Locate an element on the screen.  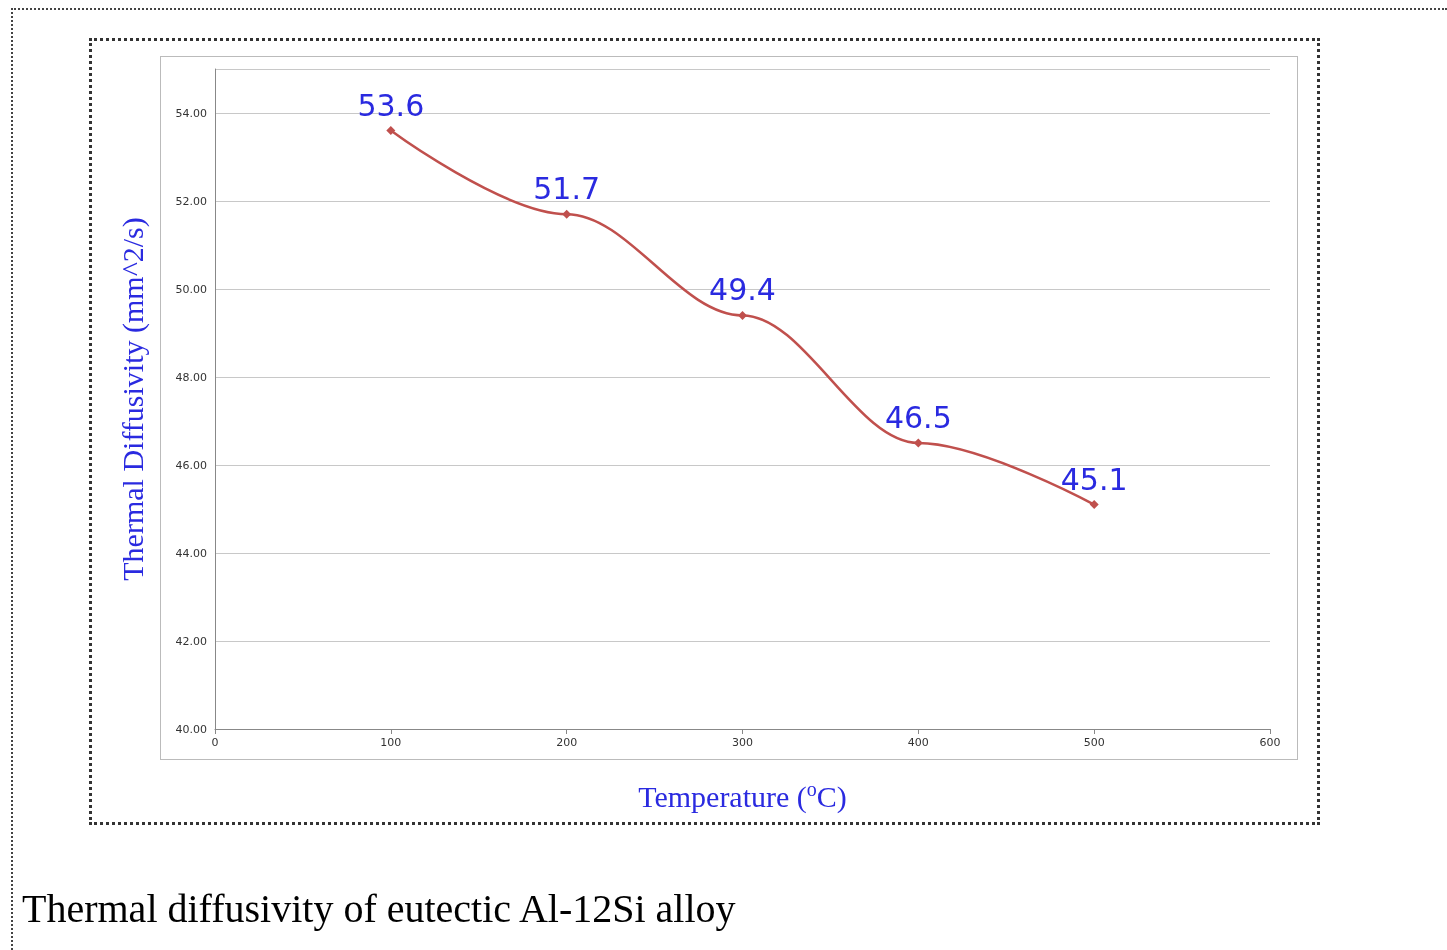
data-label: 46.5 is located at coordinates (918, 417).